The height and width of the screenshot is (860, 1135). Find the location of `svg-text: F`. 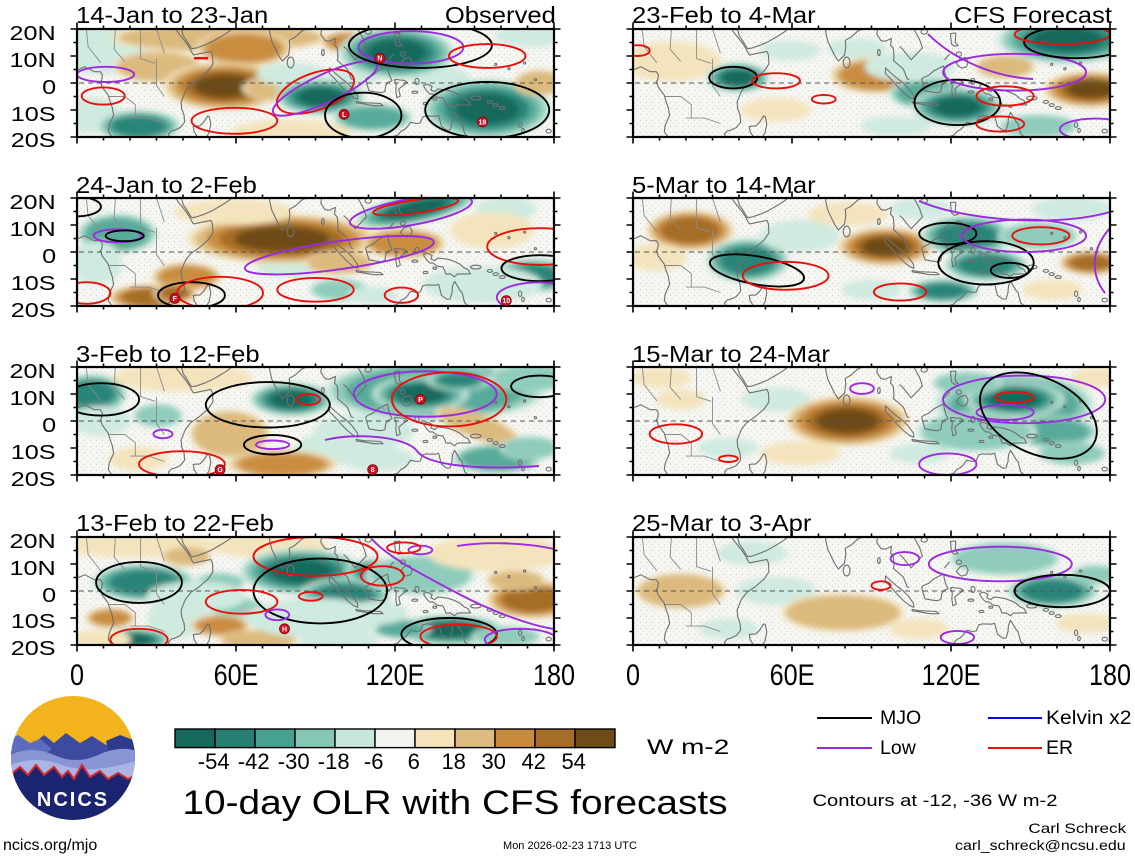

svg-text: F is located at coordinates (175, 299).